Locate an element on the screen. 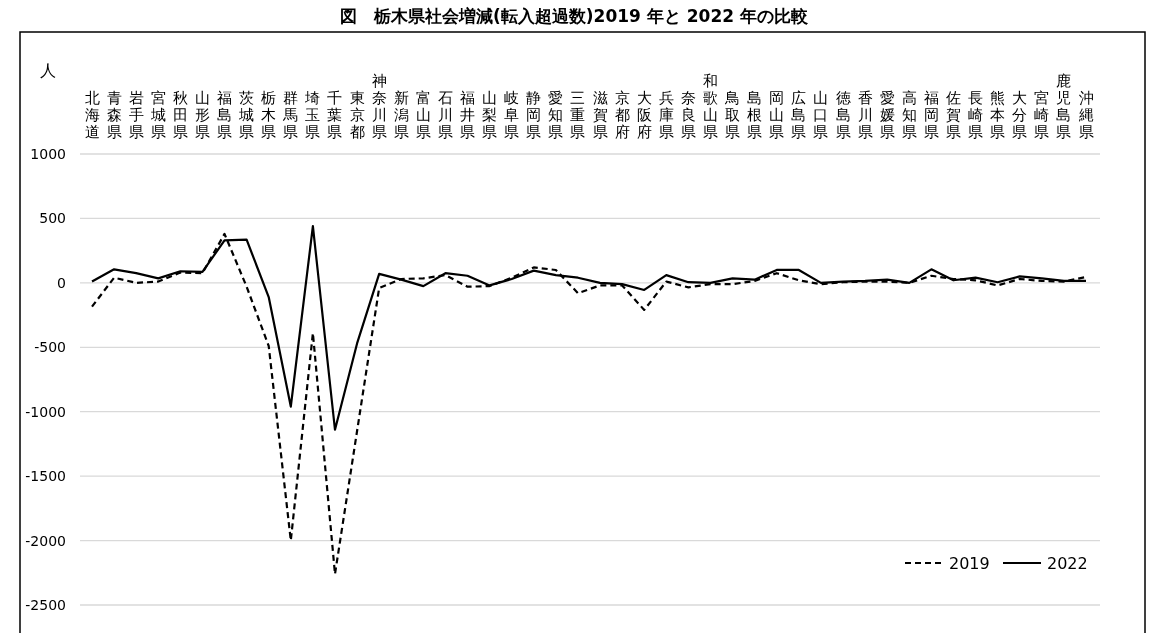  x-tick-label: 北海道 is located at coordinates (92, 115).